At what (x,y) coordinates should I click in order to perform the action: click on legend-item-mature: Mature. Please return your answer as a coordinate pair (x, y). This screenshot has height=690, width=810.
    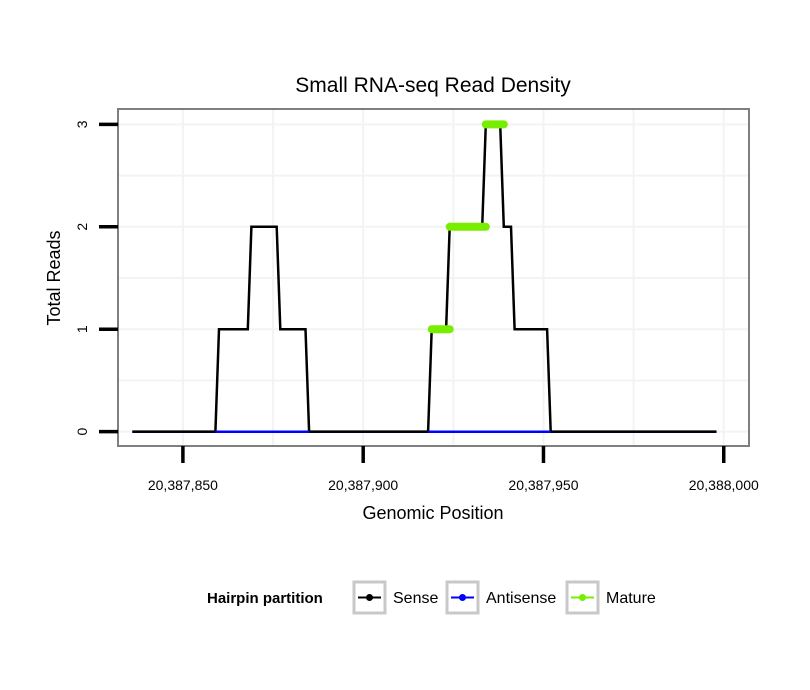
    Looking at the image, I should click on (610, 597).